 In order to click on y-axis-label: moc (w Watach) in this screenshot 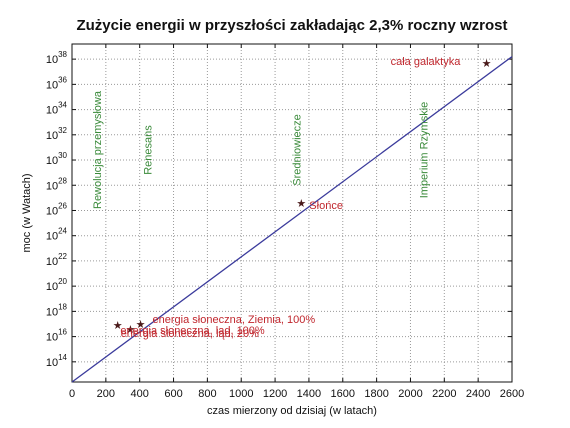, I will do `click(27, 212)`.